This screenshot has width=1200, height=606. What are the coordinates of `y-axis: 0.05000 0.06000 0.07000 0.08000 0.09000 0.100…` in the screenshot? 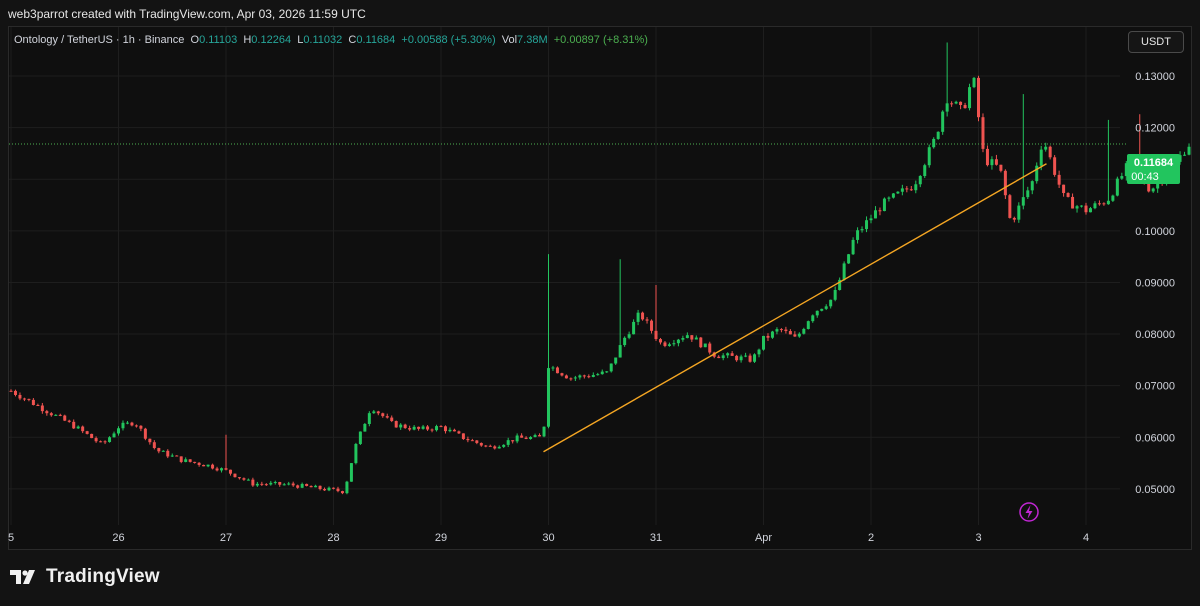 It's located at (1155, 283).